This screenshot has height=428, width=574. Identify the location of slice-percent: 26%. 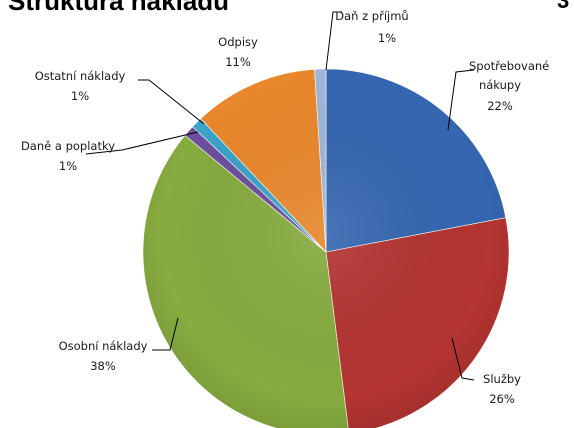
(502, 399).